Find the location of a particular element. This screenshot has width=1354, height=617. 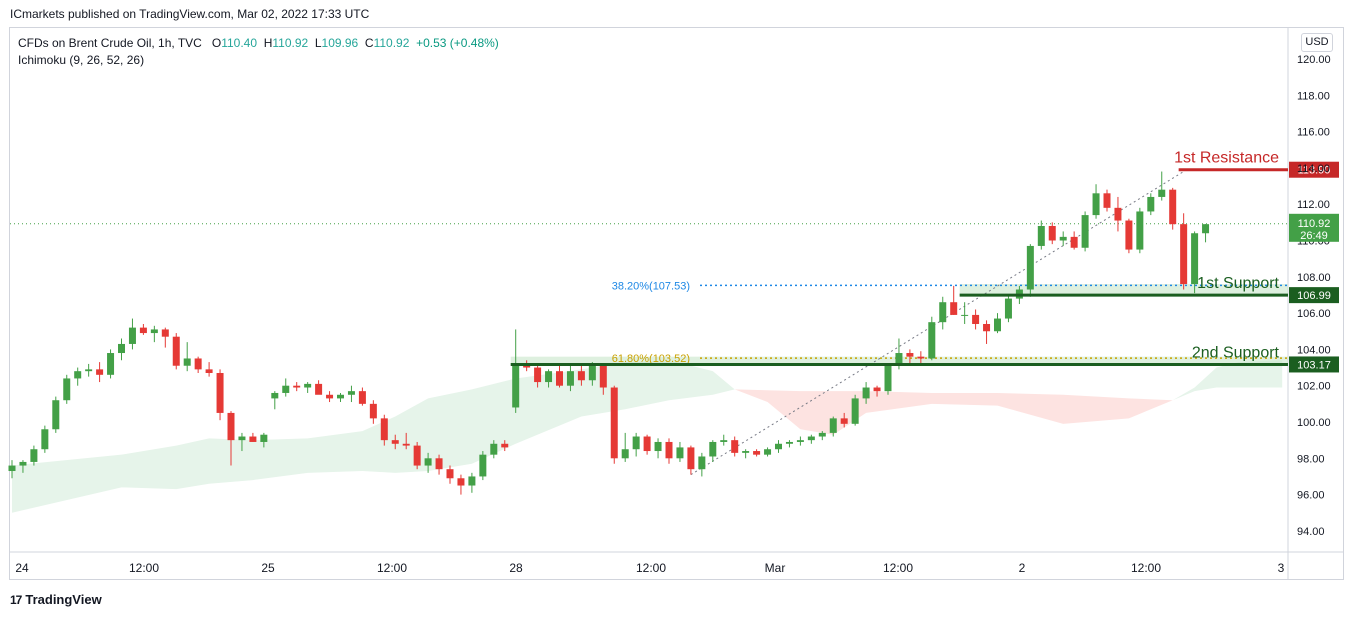

footer-brand: 17 TradingView is located at coordinates (56, 599).